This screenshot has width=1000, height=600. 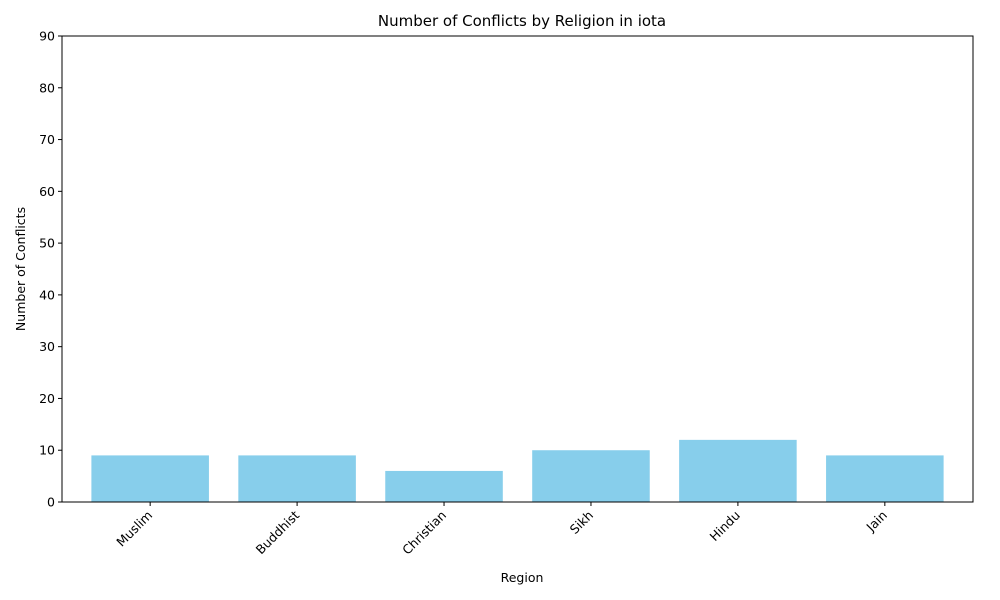 What do you see at coordinates (47, 36) in the screenshot?
I see `y-tick-label: 90` at bounding box center [47, 36].